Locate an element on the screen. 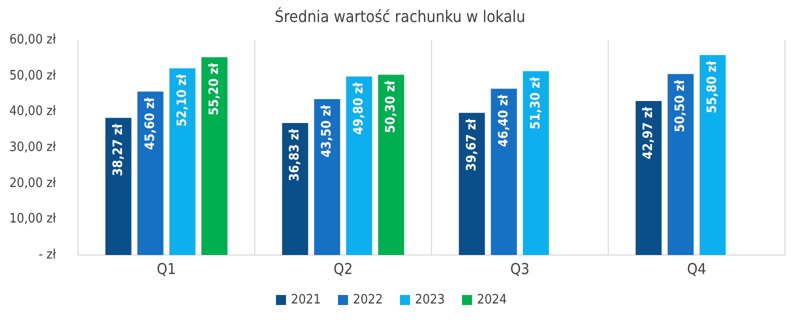  data-label: 38,27 zł is located at coordinates (118, 149).